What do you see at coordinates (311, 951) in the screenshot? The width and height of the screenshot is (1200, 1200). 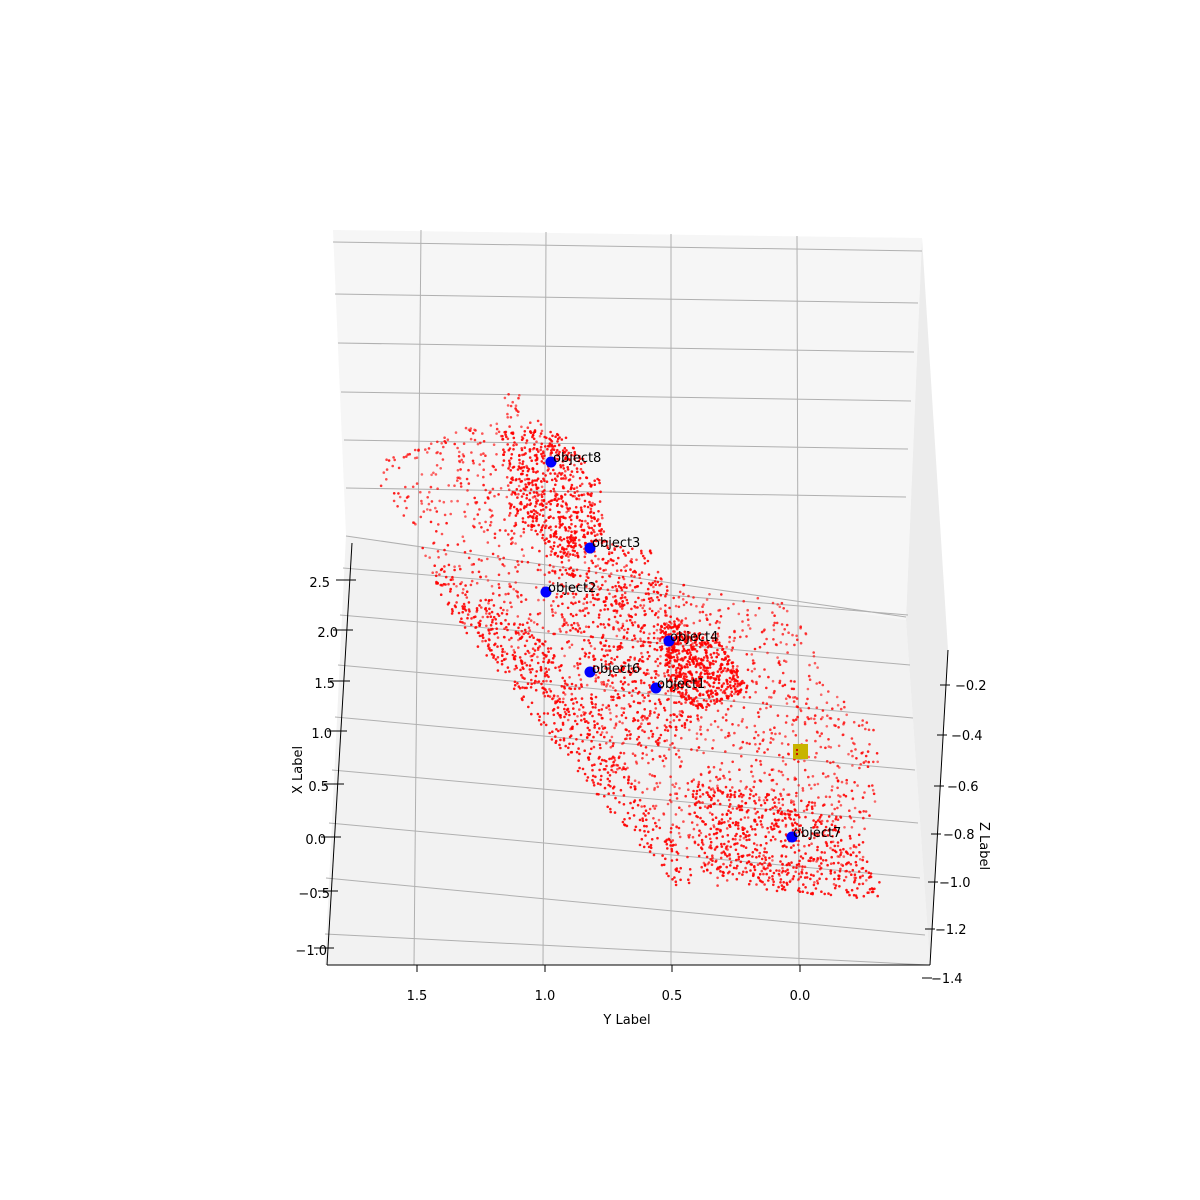 I see `x-tick-label: −1.0` at bounding box center [311, 951].